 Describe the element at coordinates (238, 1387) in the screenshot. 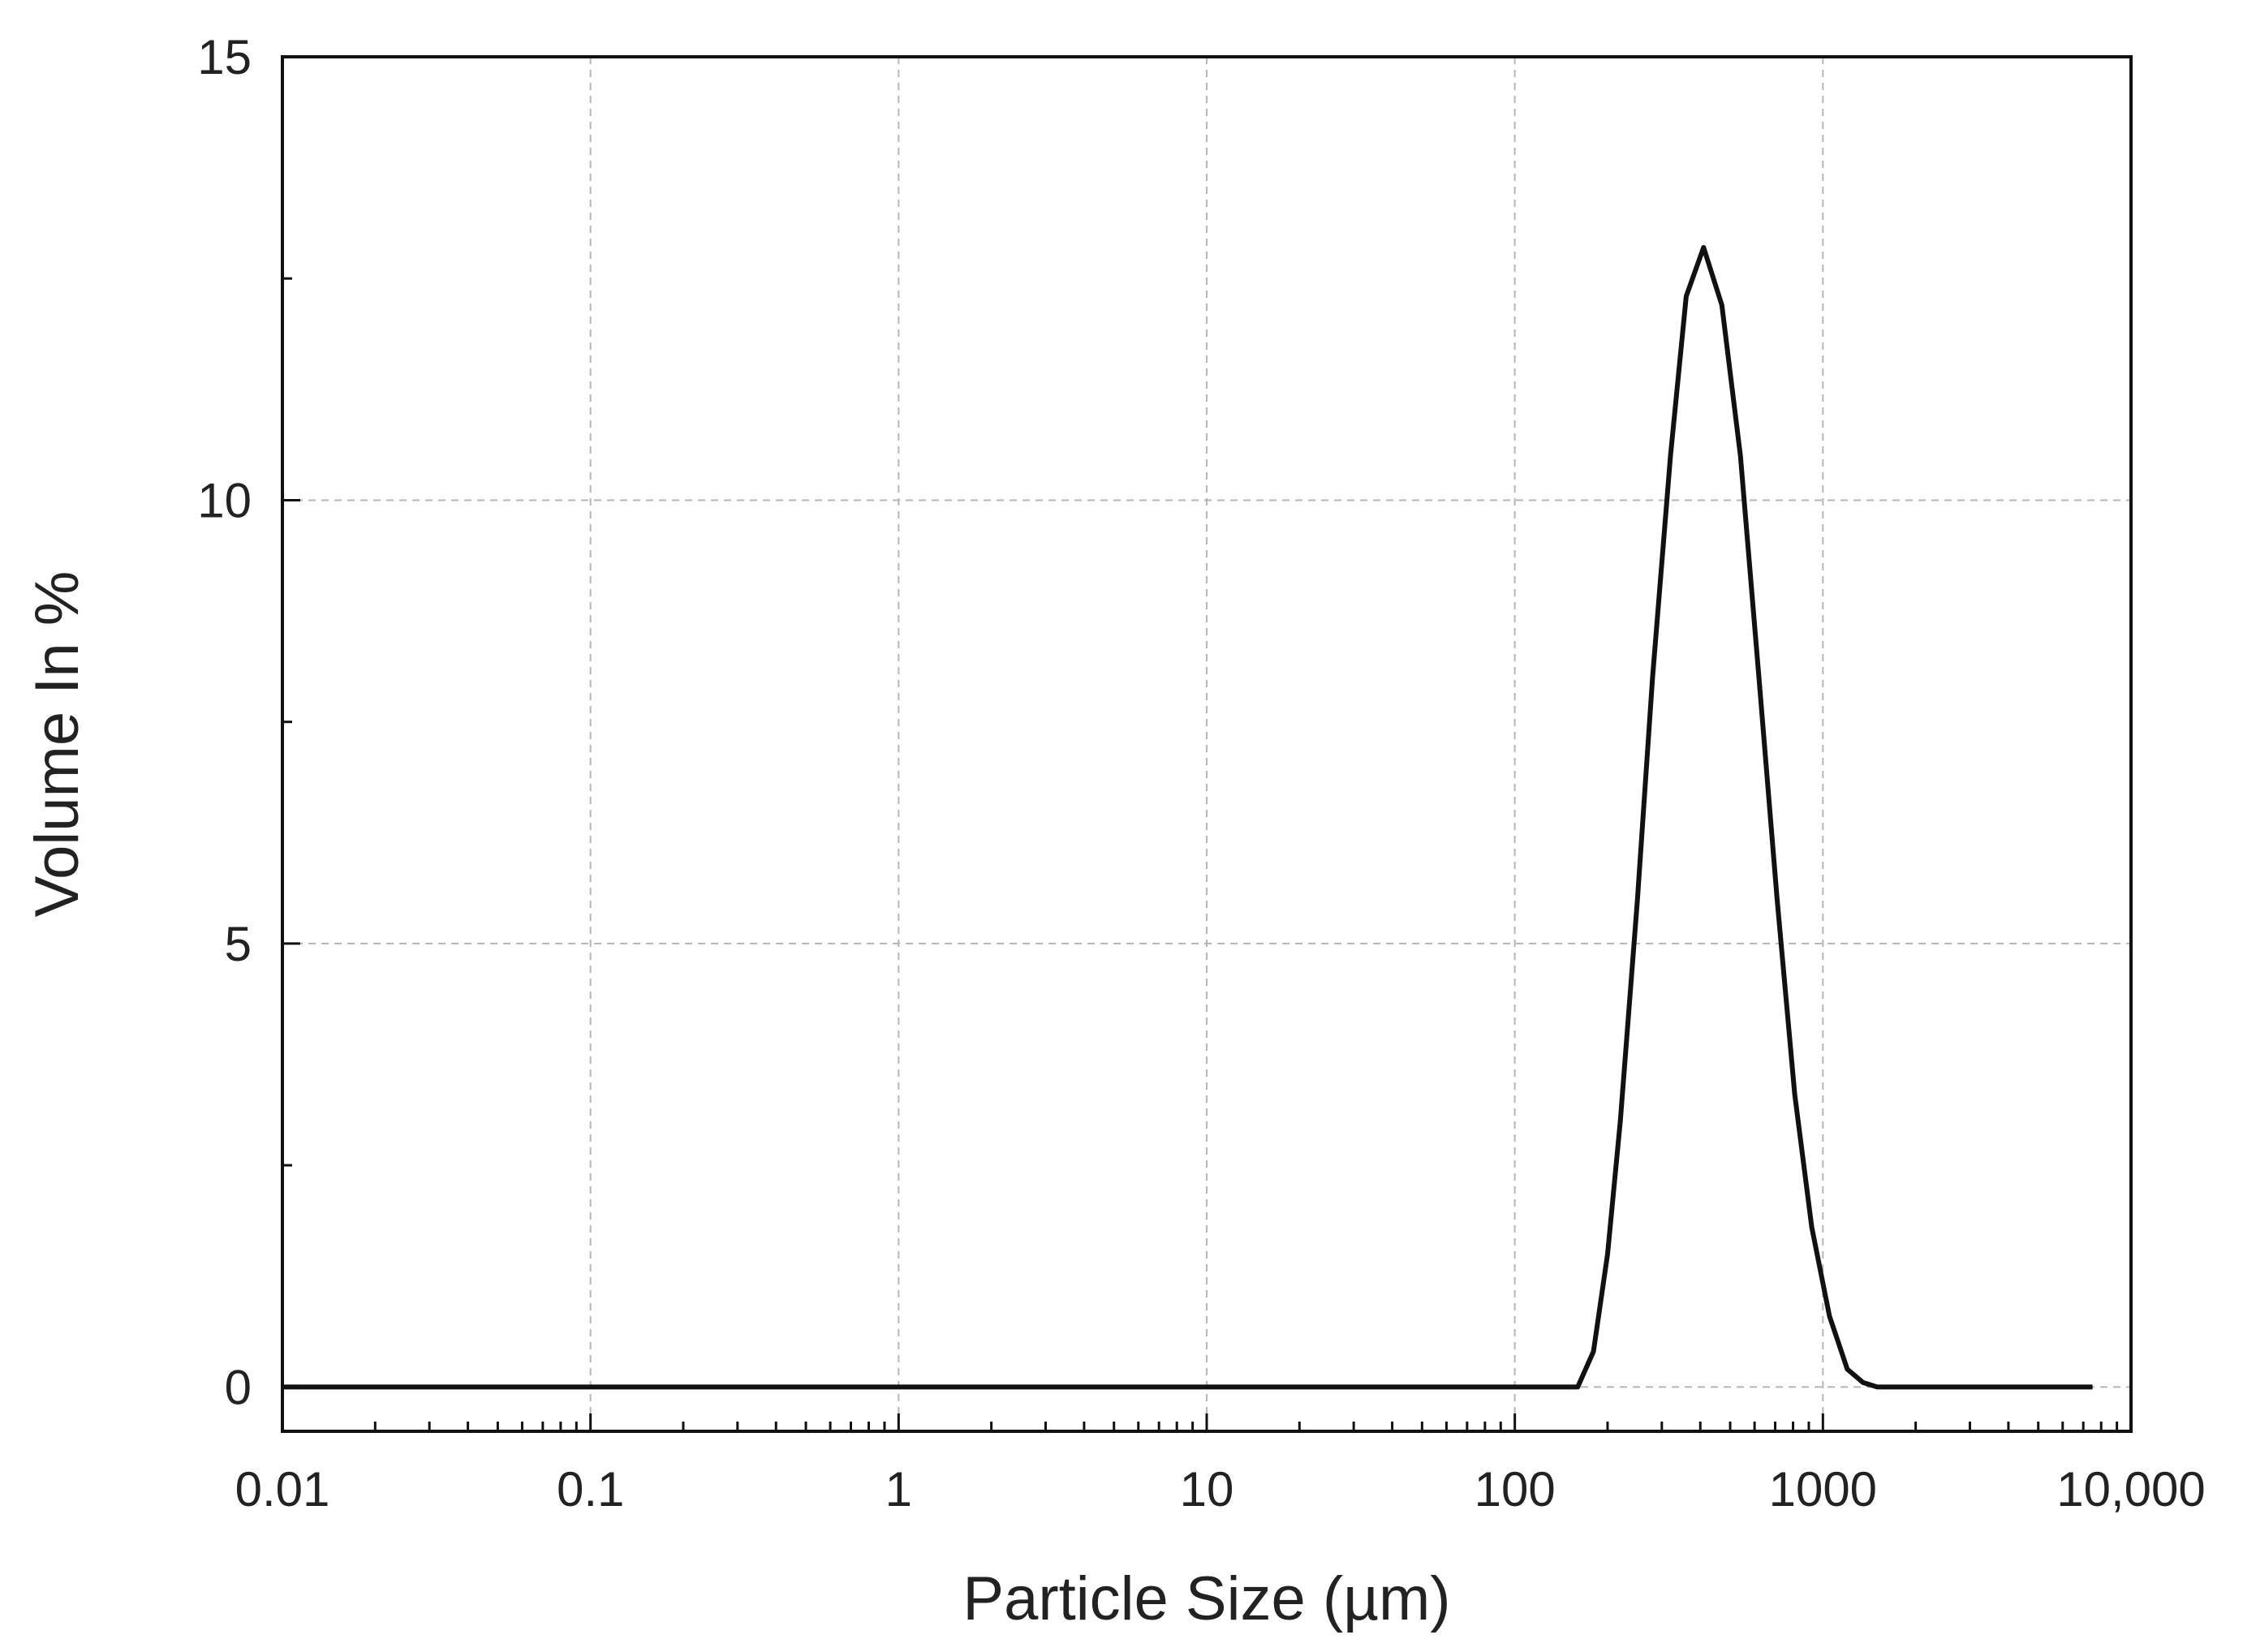

I see `y-tick-label: 0` at that location.